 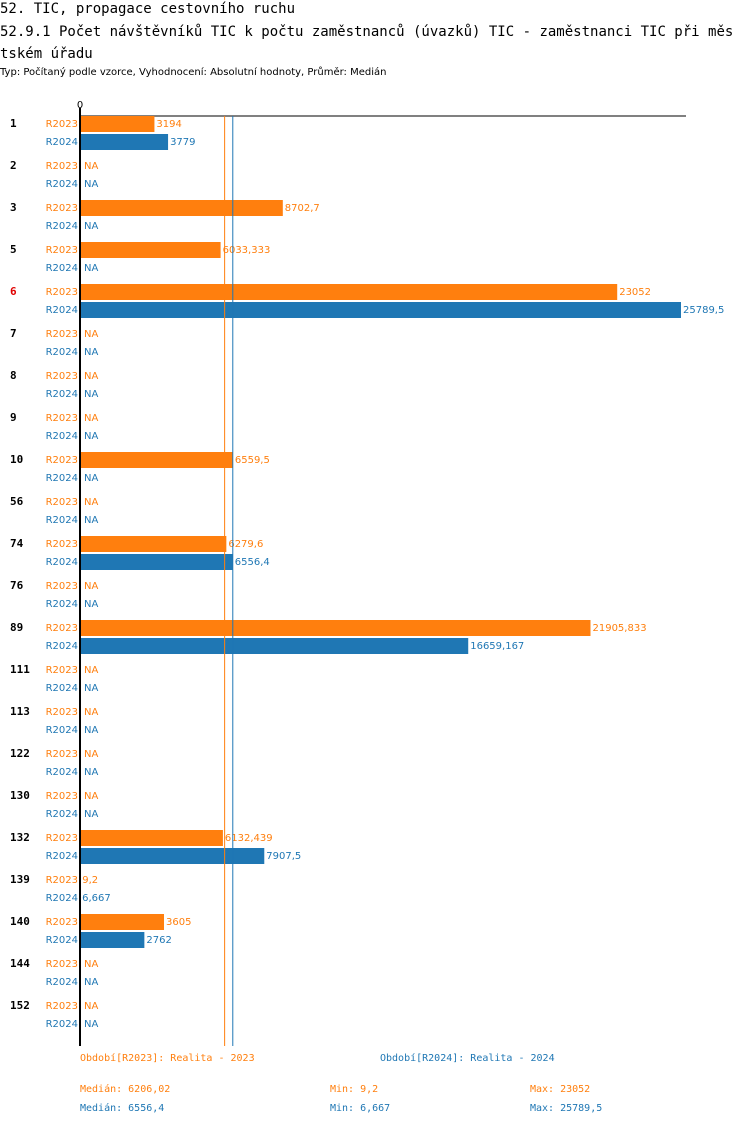 I want to click on category-label: 3, so click(x=13, y=207).